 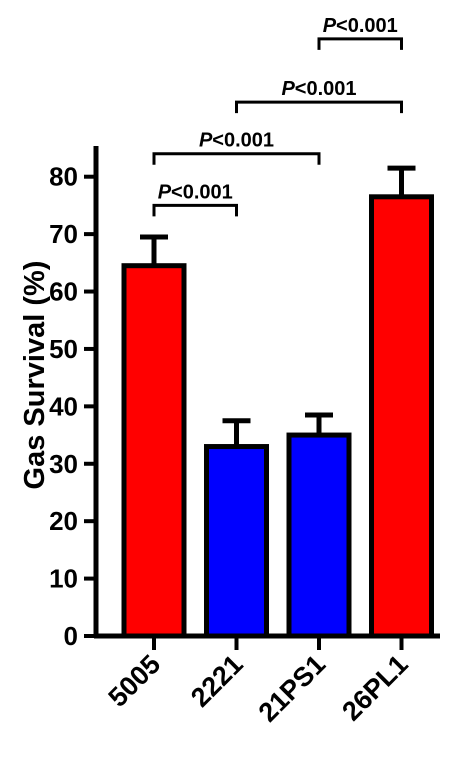 I want to click on x-tick-label: 26PL1, so click(x=374, y=687).